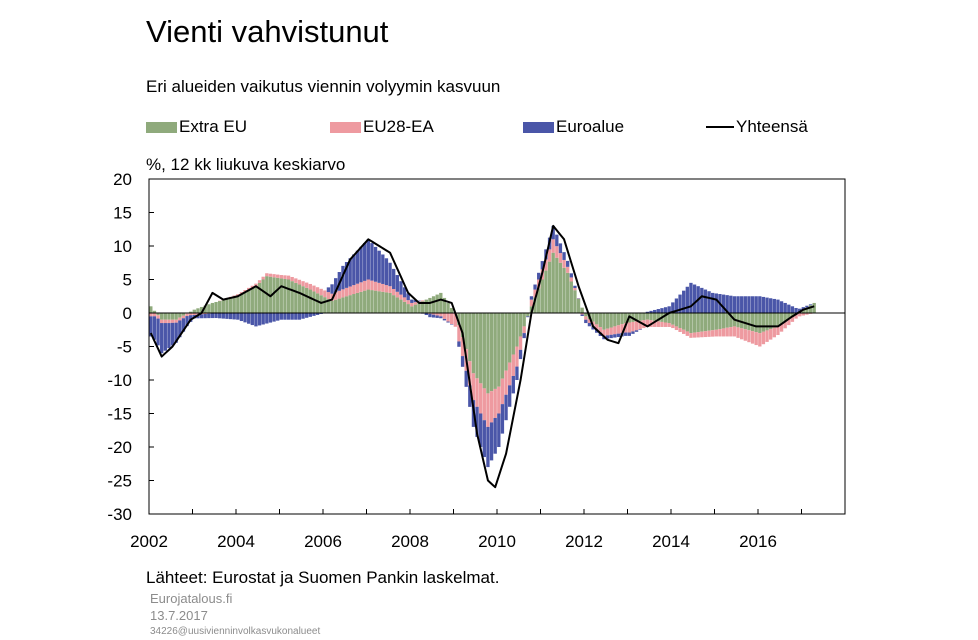  What do you see at coordinates (213, 126) in the screenshot?
I see `legend-label-extra-eu: Extra EU` at bounding box center [213, 126].